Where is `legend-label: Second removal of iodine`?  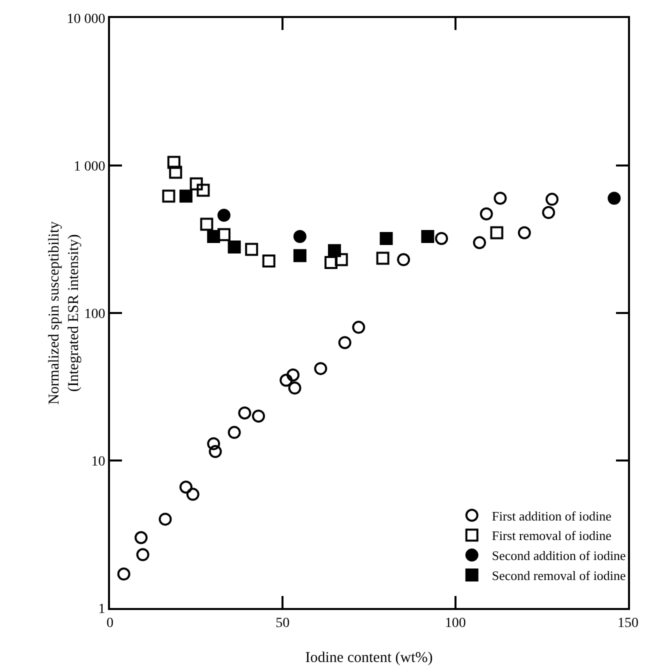
legend-label: Second removal of iodine is located at coordinates (559, 576).